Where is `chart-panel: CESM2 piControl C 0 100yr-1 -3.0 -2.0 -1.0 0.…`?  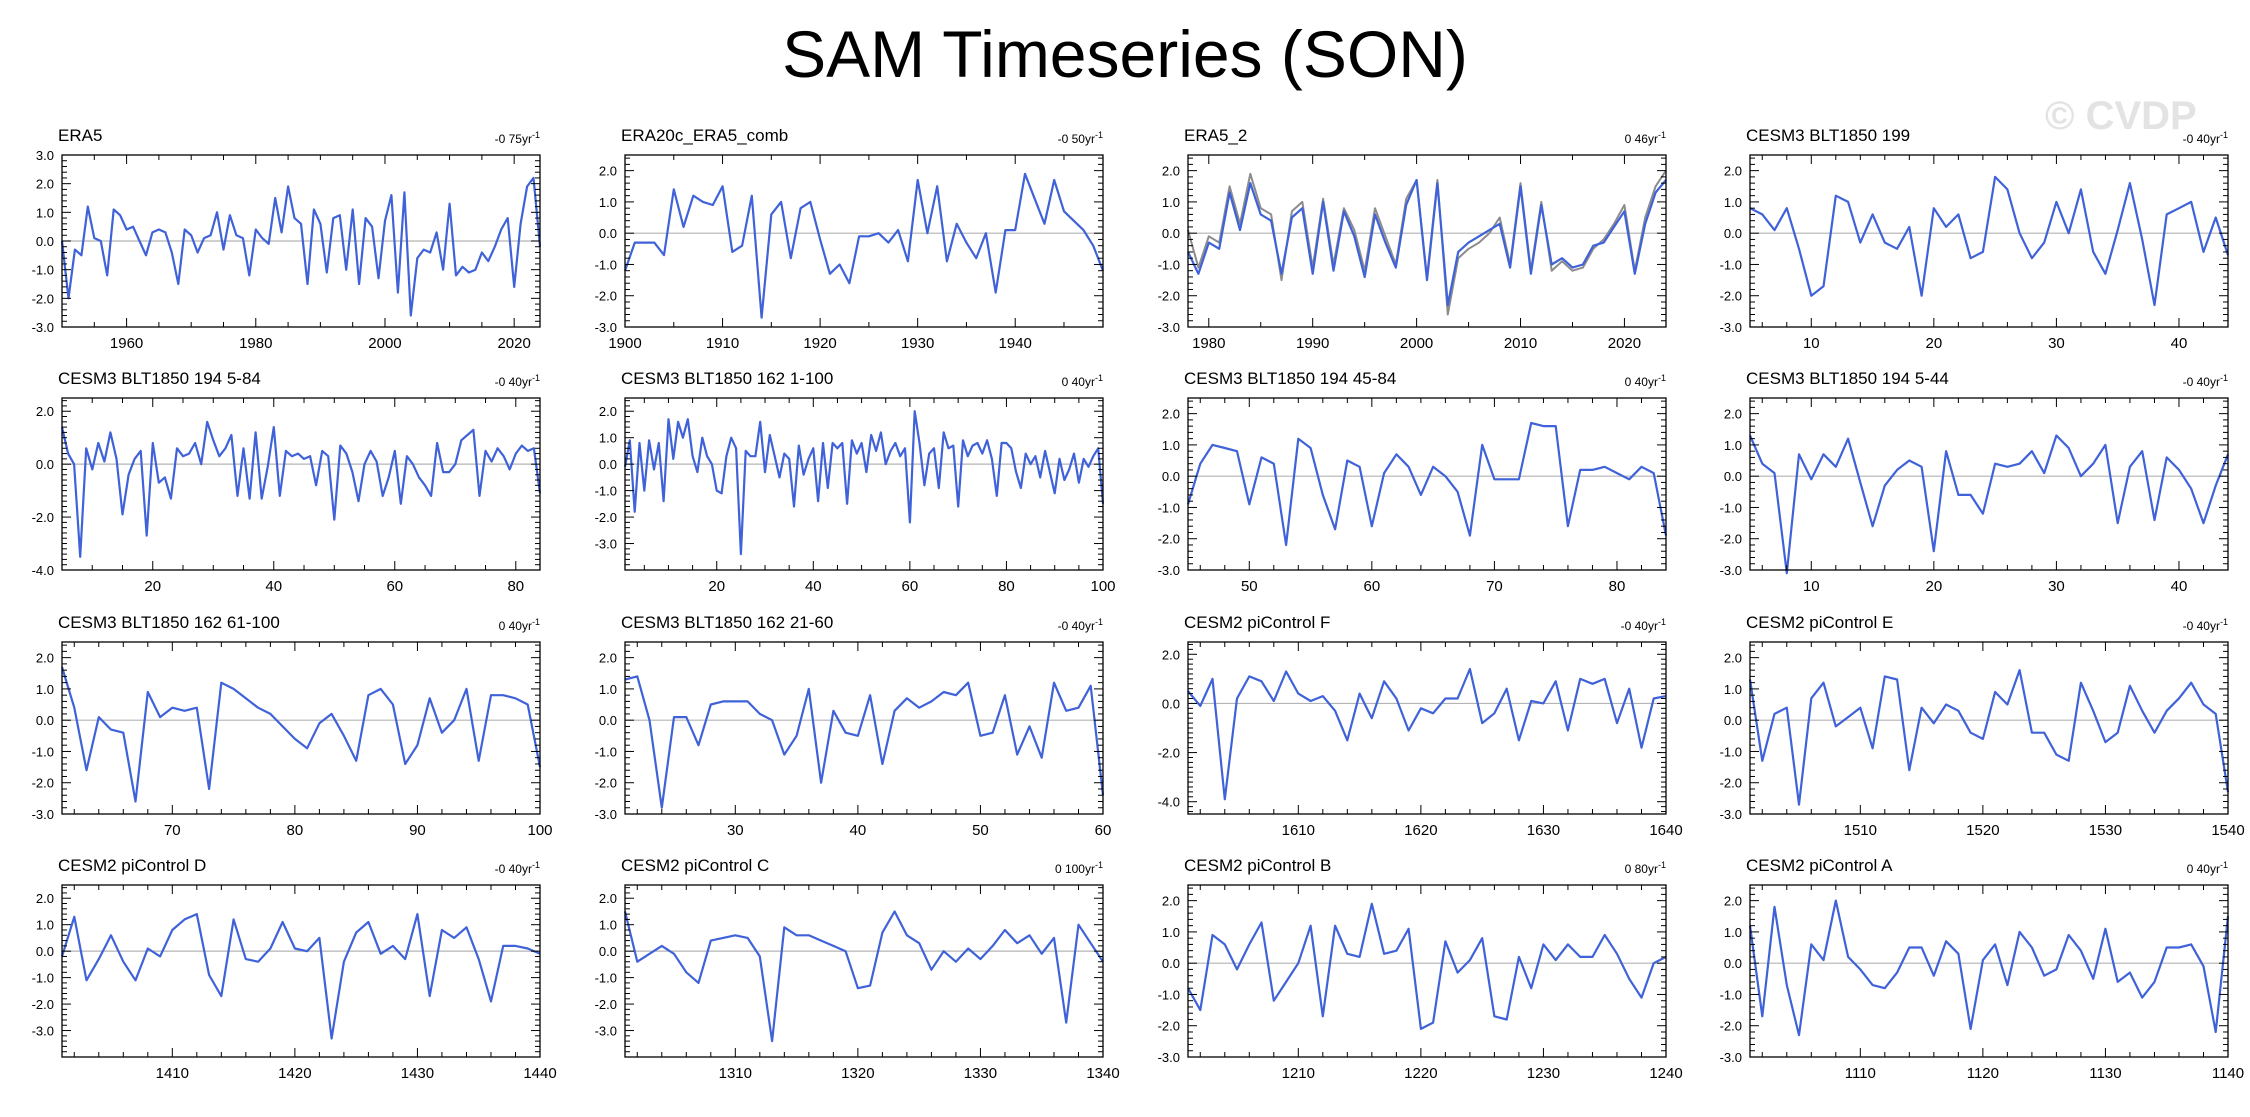
chart-panel: CESM2 piControl C 0 100yr-1 -3.0 -2.0 -1.0 0.… is located at coordinates (857, 969).